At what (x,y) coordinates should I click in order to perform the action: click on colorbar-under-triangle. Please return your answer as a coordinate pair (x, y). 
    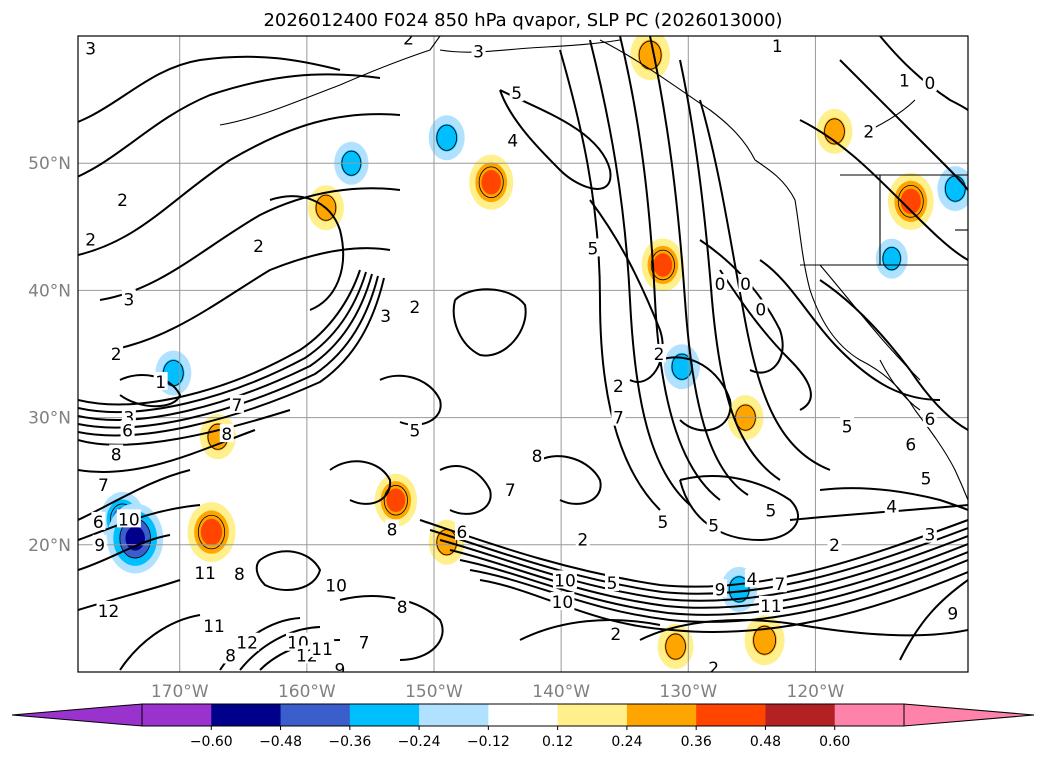
    Looking at the image, I should click on (77, 715).